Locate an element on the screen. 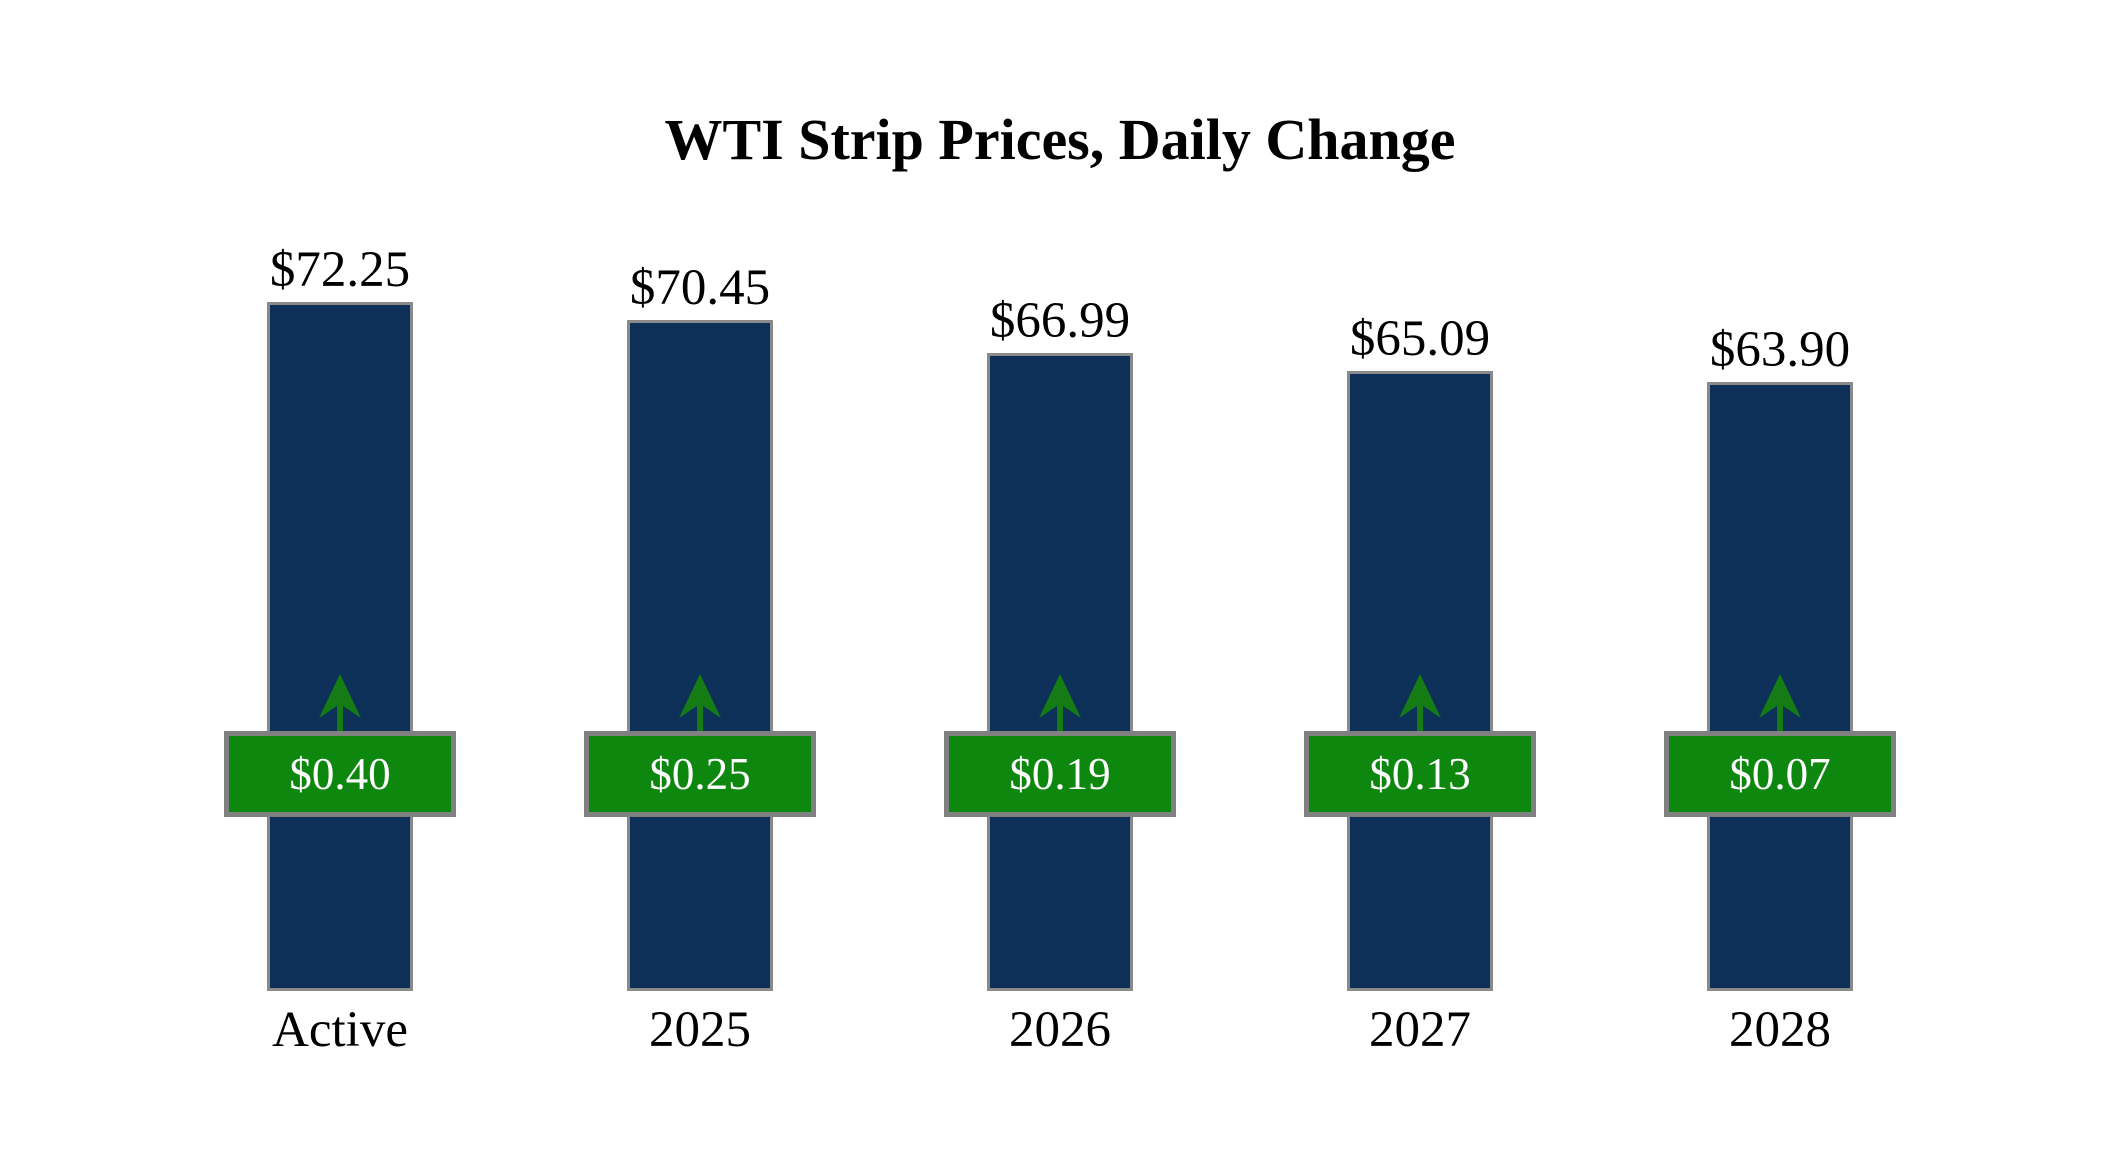  price-label: $70.45 is located at coordinates (700, 288).